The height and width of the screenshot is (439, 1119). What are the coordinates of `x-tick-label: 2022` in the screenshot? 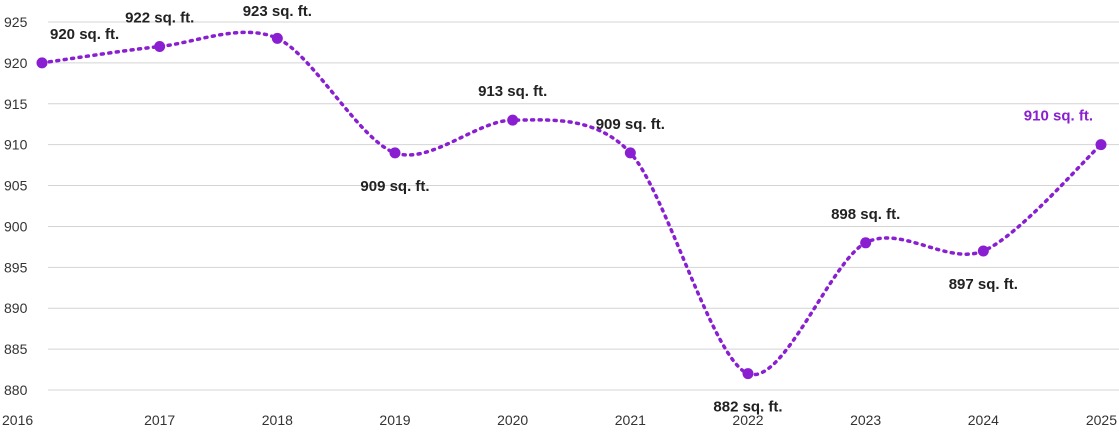 It's located at (747, 420).